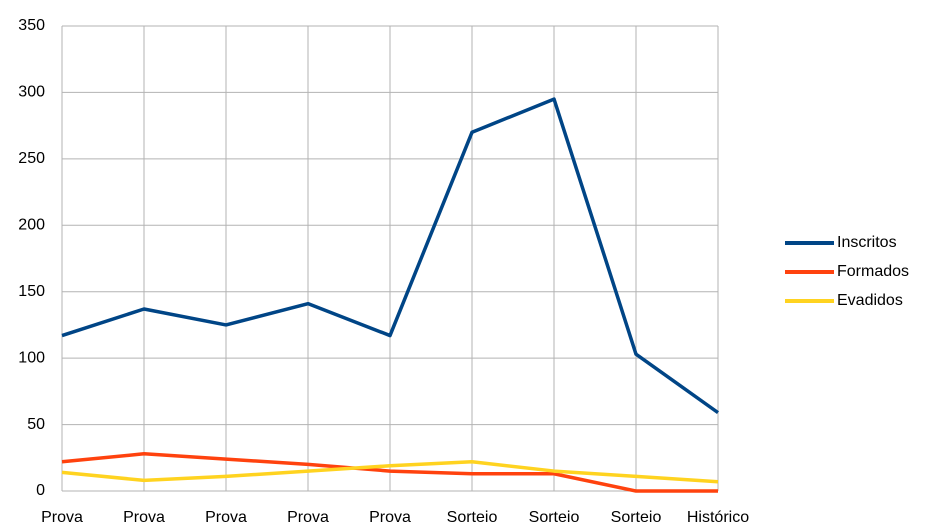  What do you see at coordinates (36, 424) in the screenshot?
I see `y-tick-label: 50` at bounding box center [36, 424].